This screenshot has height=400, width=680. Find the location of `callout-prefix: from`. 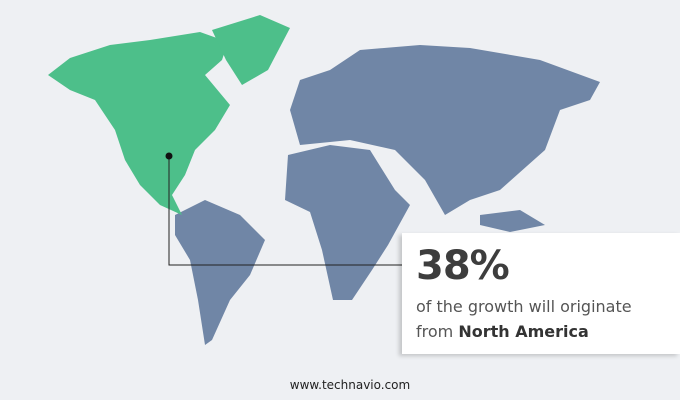

callout-prefix: from is located at coordinates (435, 331).